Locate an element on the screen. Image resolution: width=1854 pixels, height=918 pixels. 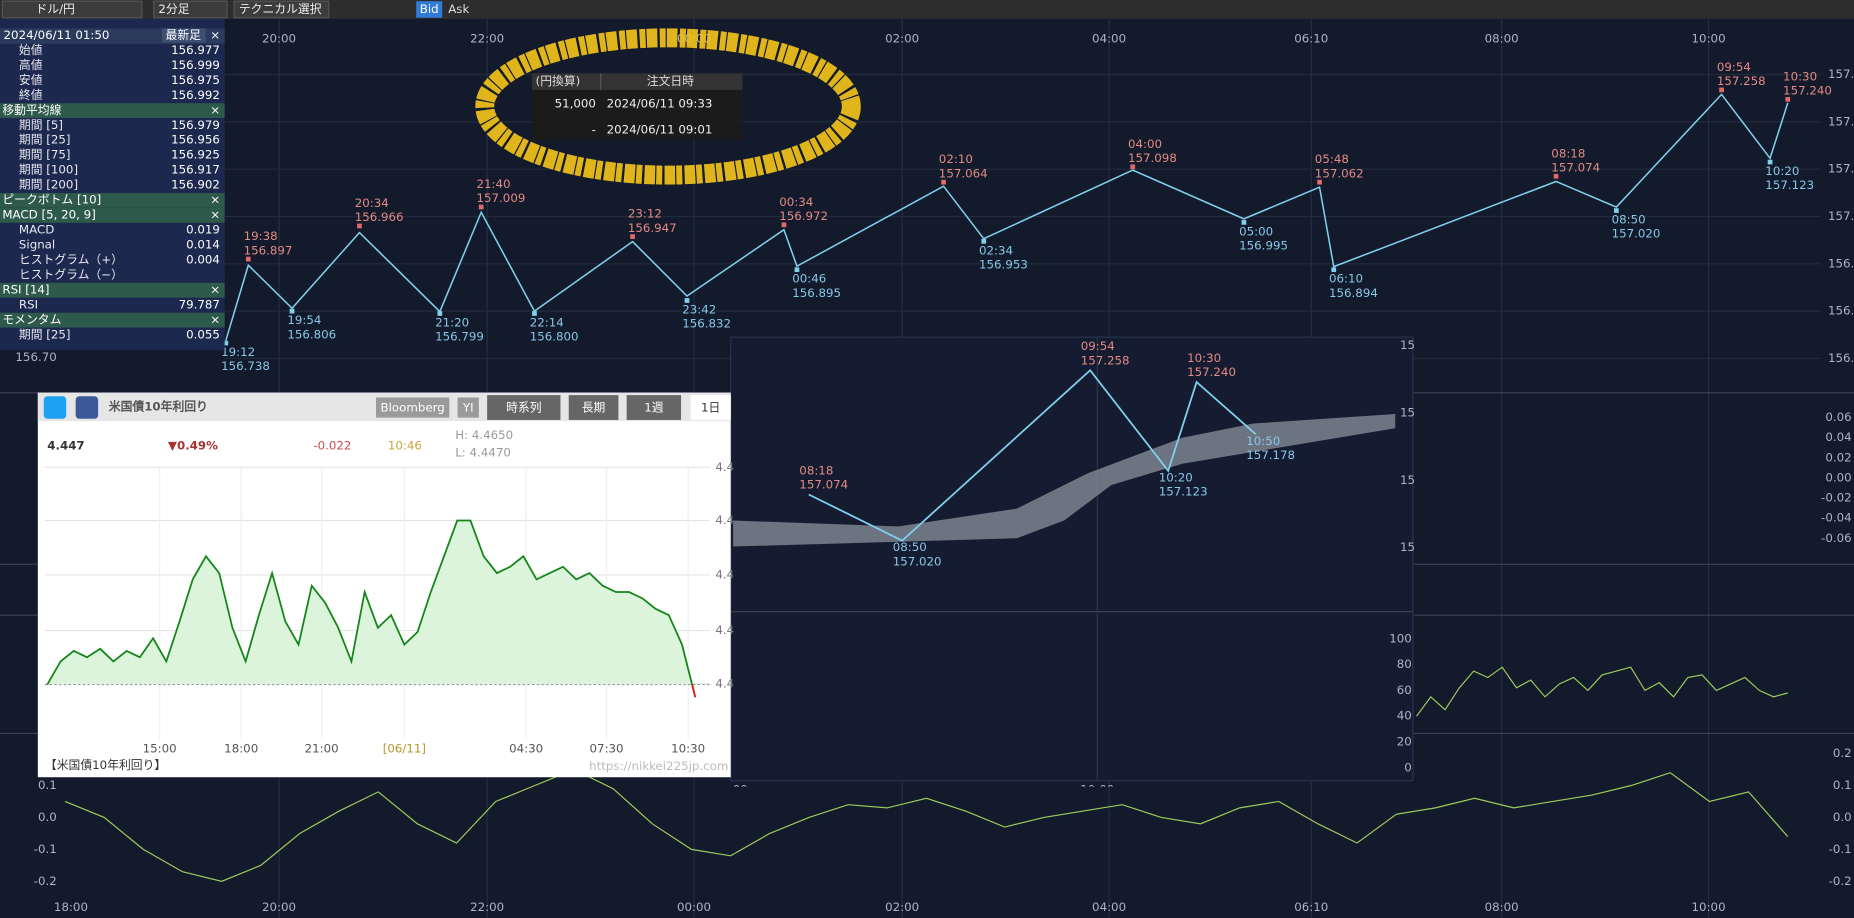
info-value: 156.999 is located at coordinates (195, 65).